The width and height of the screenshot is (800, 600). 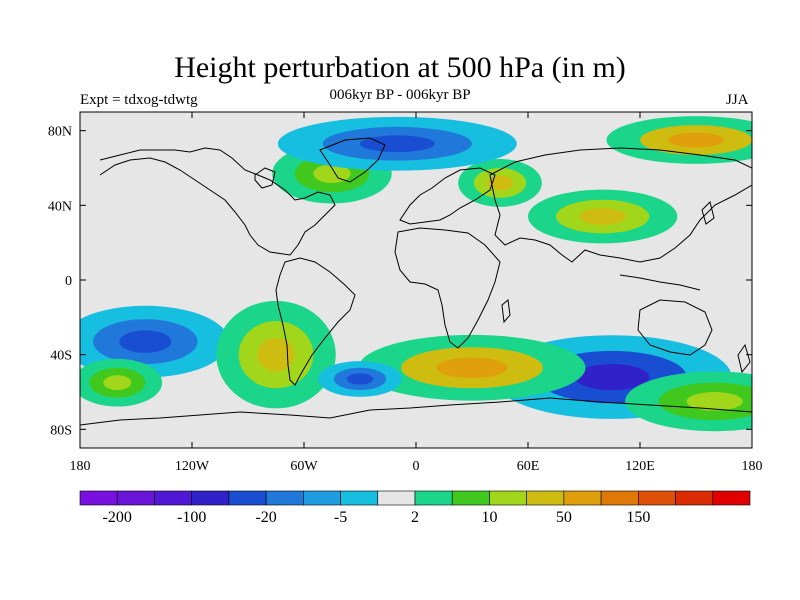 What do you see at coordinates (638, 517) in the screenshot?
I see `colorbar-label: 150` at bounding box center [638, 517].